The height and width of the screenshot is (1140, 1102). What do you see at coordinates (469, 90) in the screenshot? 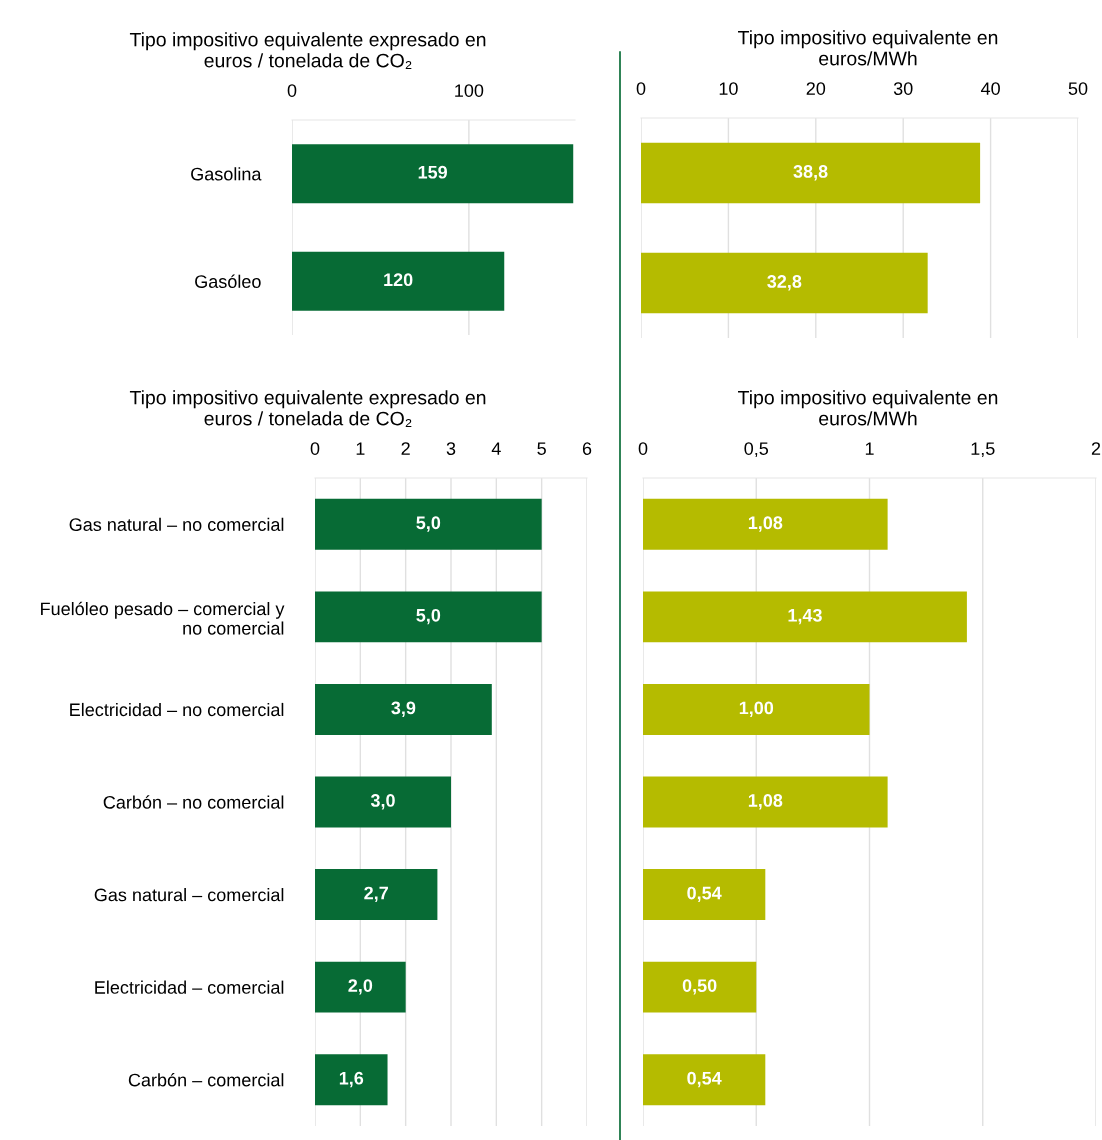
I see `x-tick-label: 100` at bounding box center [469, 90].